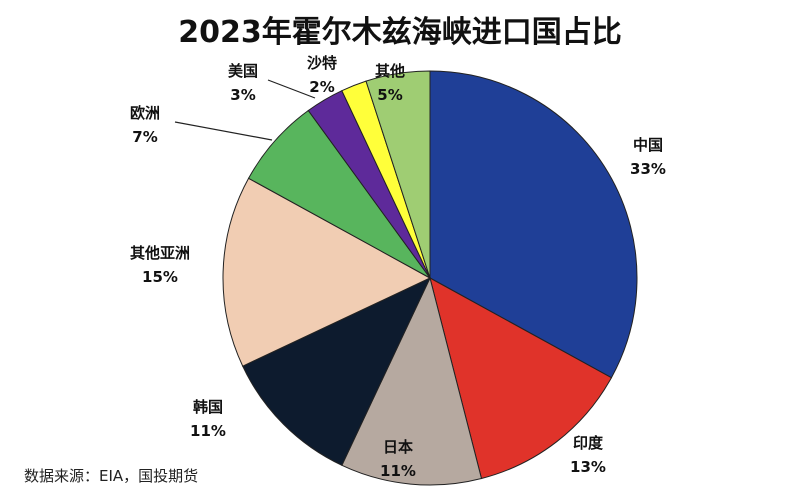 The height and width of the screenshot is (489, 800). I want to click on slice-value-label: 2%, so click(321, 87).